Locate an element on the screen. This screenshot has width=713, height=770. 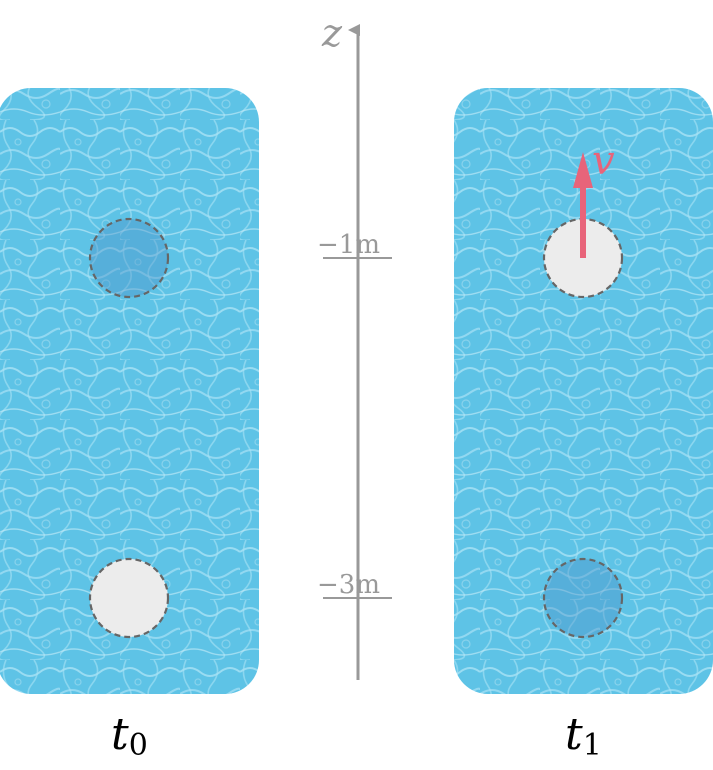
velocity-arrow is located at coordinates (583, 205).